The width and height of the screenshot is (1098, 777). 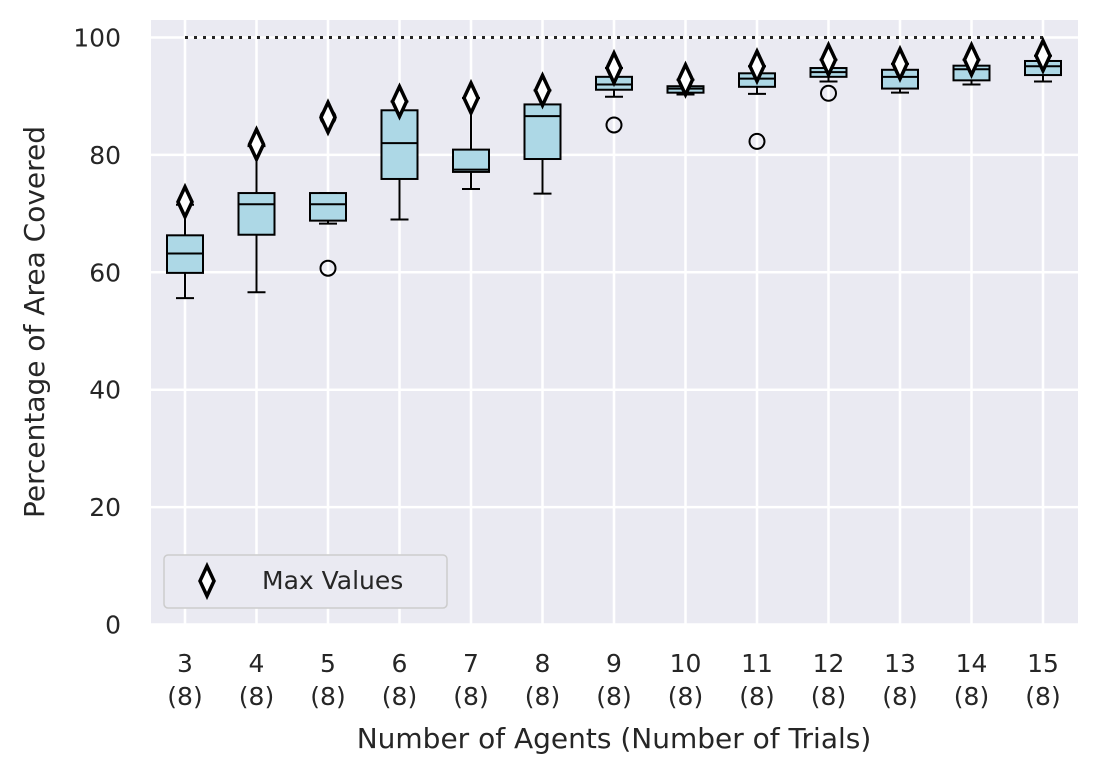 I want to click on x-tick-label: 5, so click(x=328, y=663).